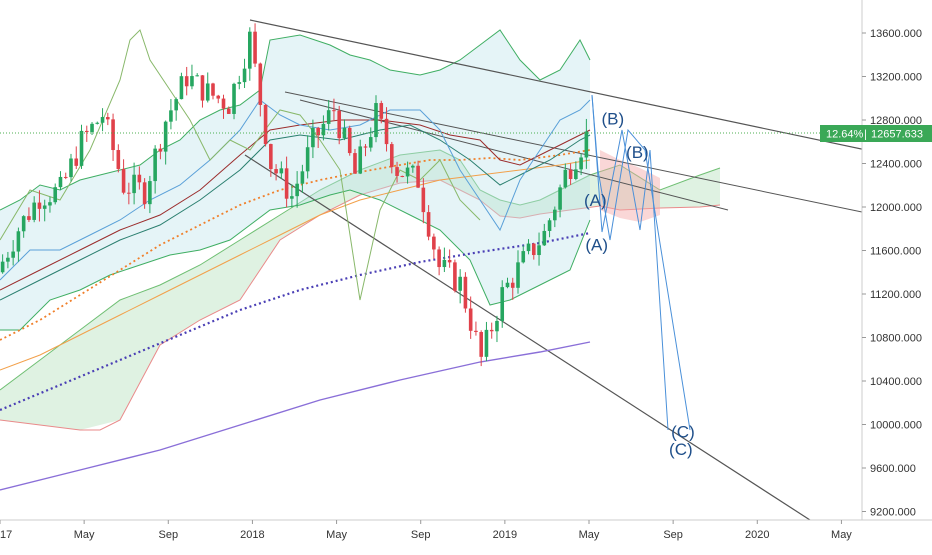 This screenshot has height=555, width=932. Describe the element at coordinates (505, 535) in the screenshot. I see `x-tick-label: 2019` at that location.